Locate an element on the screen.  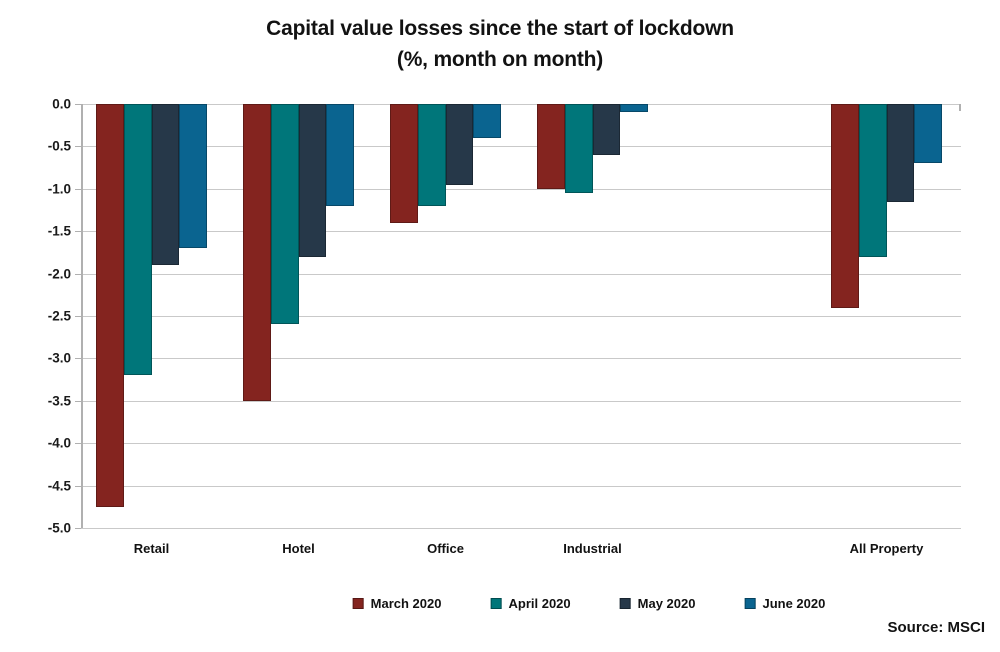
legend-item: June 2020 is located at coordinates (784, 603).